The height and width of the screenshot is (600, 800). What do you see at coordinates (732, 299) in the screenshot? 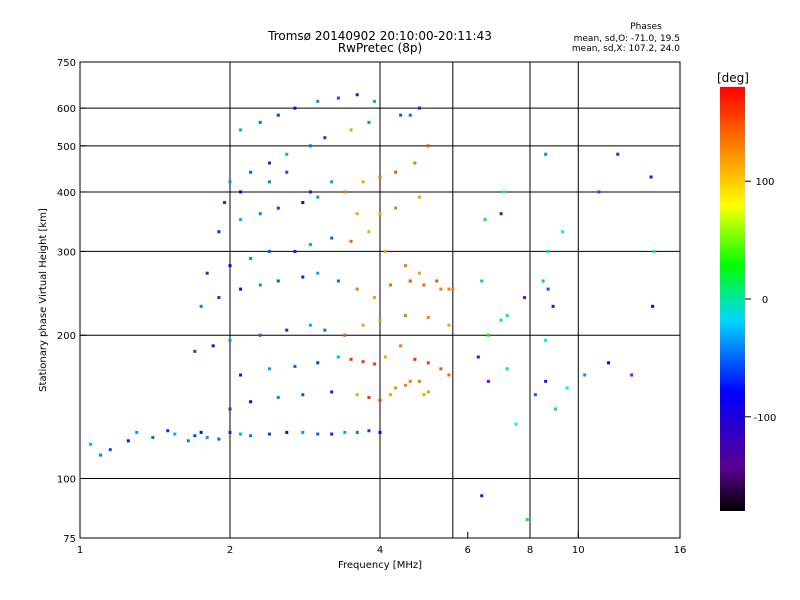
I see `colorbar` at bounding box center [732, 299].